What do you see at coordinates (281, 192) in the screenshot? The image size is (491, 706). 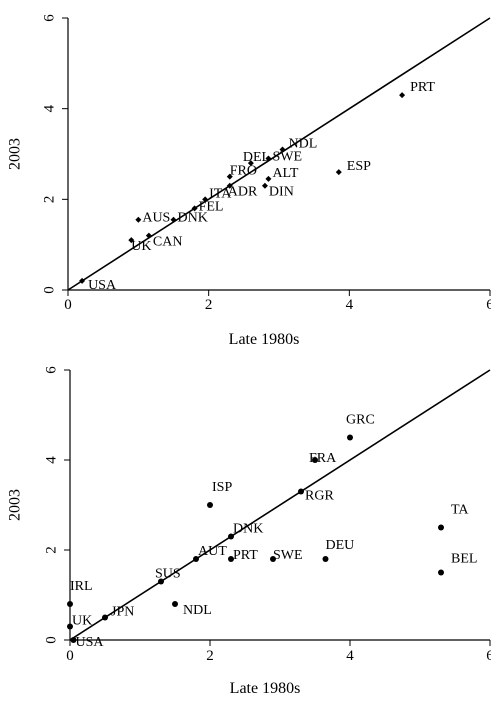 I see `point-label-din: DIN` at bounding box center [281, 192].